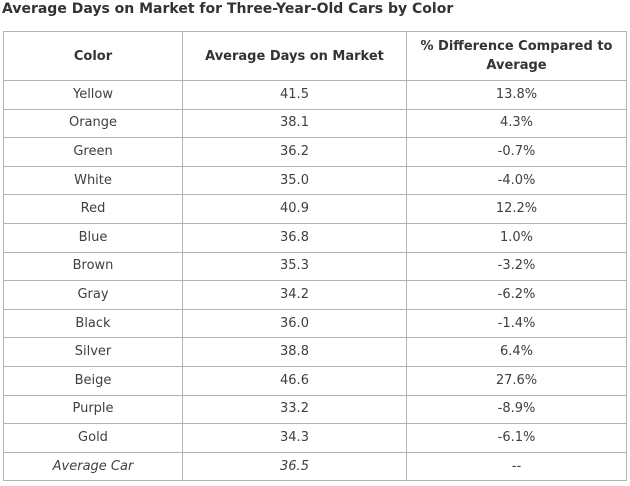 The height and width of the screenshot is (486, 630). I want to click on color-cell: Black, so click(93, 323).